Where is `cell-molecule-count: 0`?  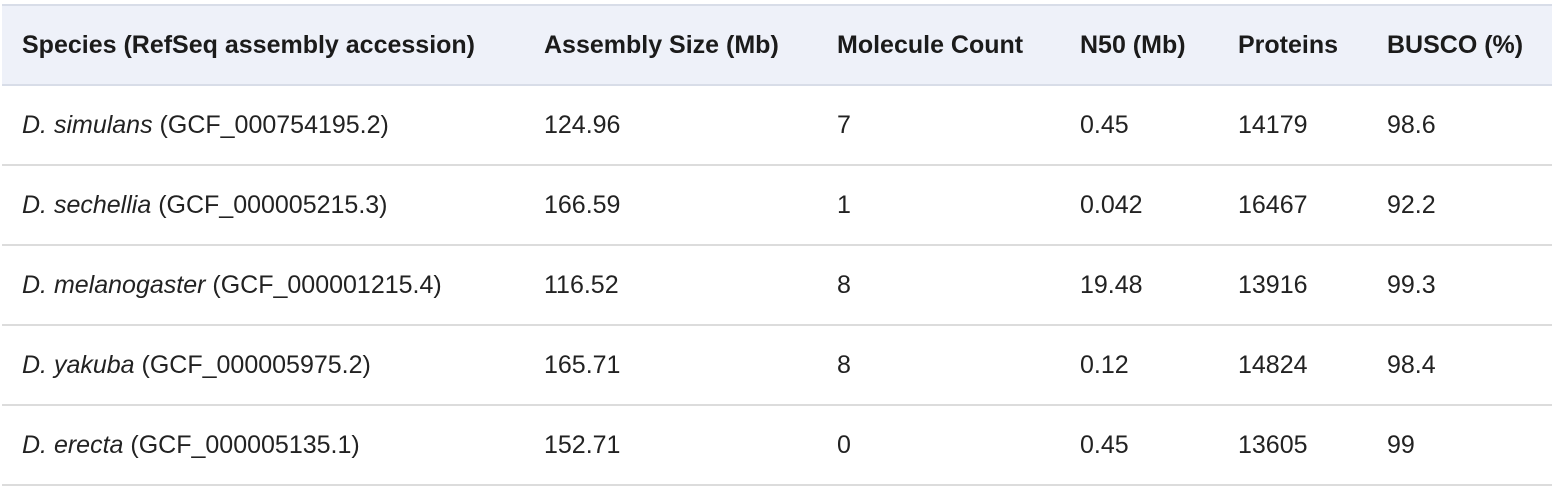
cell-molecule-count: 0 is located at coordinates (938, 445).